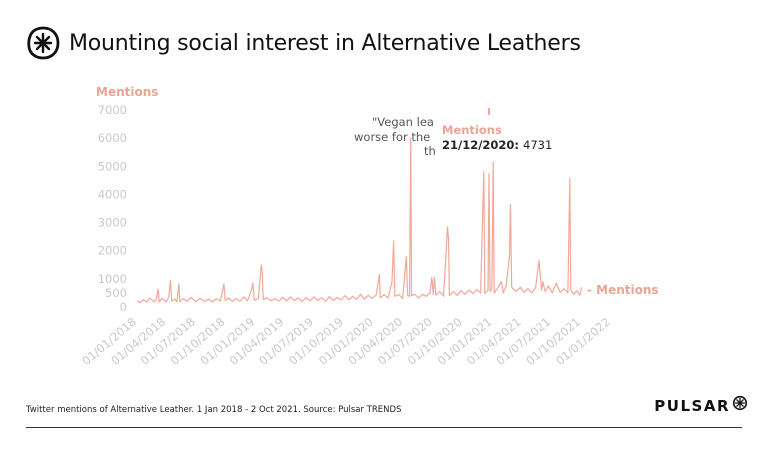 This screenshot has width=768, height=449. Describe the element at coordinates (472, 130) in the screenshot. I see `tooltip-label: Mentions` at that location.